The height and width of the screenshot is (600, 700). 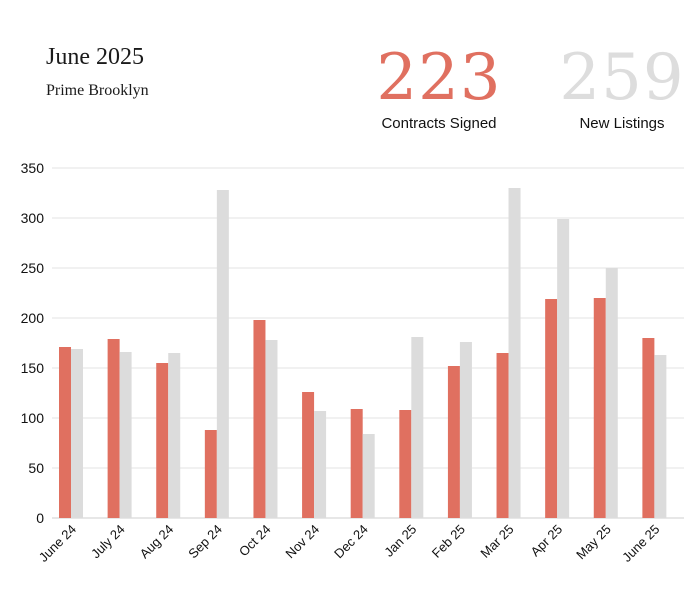 What do you see at coordinates (205, 542) in the screenshot?
I see `x-tick-label: Sep 24` at bounding box center [205, 542].